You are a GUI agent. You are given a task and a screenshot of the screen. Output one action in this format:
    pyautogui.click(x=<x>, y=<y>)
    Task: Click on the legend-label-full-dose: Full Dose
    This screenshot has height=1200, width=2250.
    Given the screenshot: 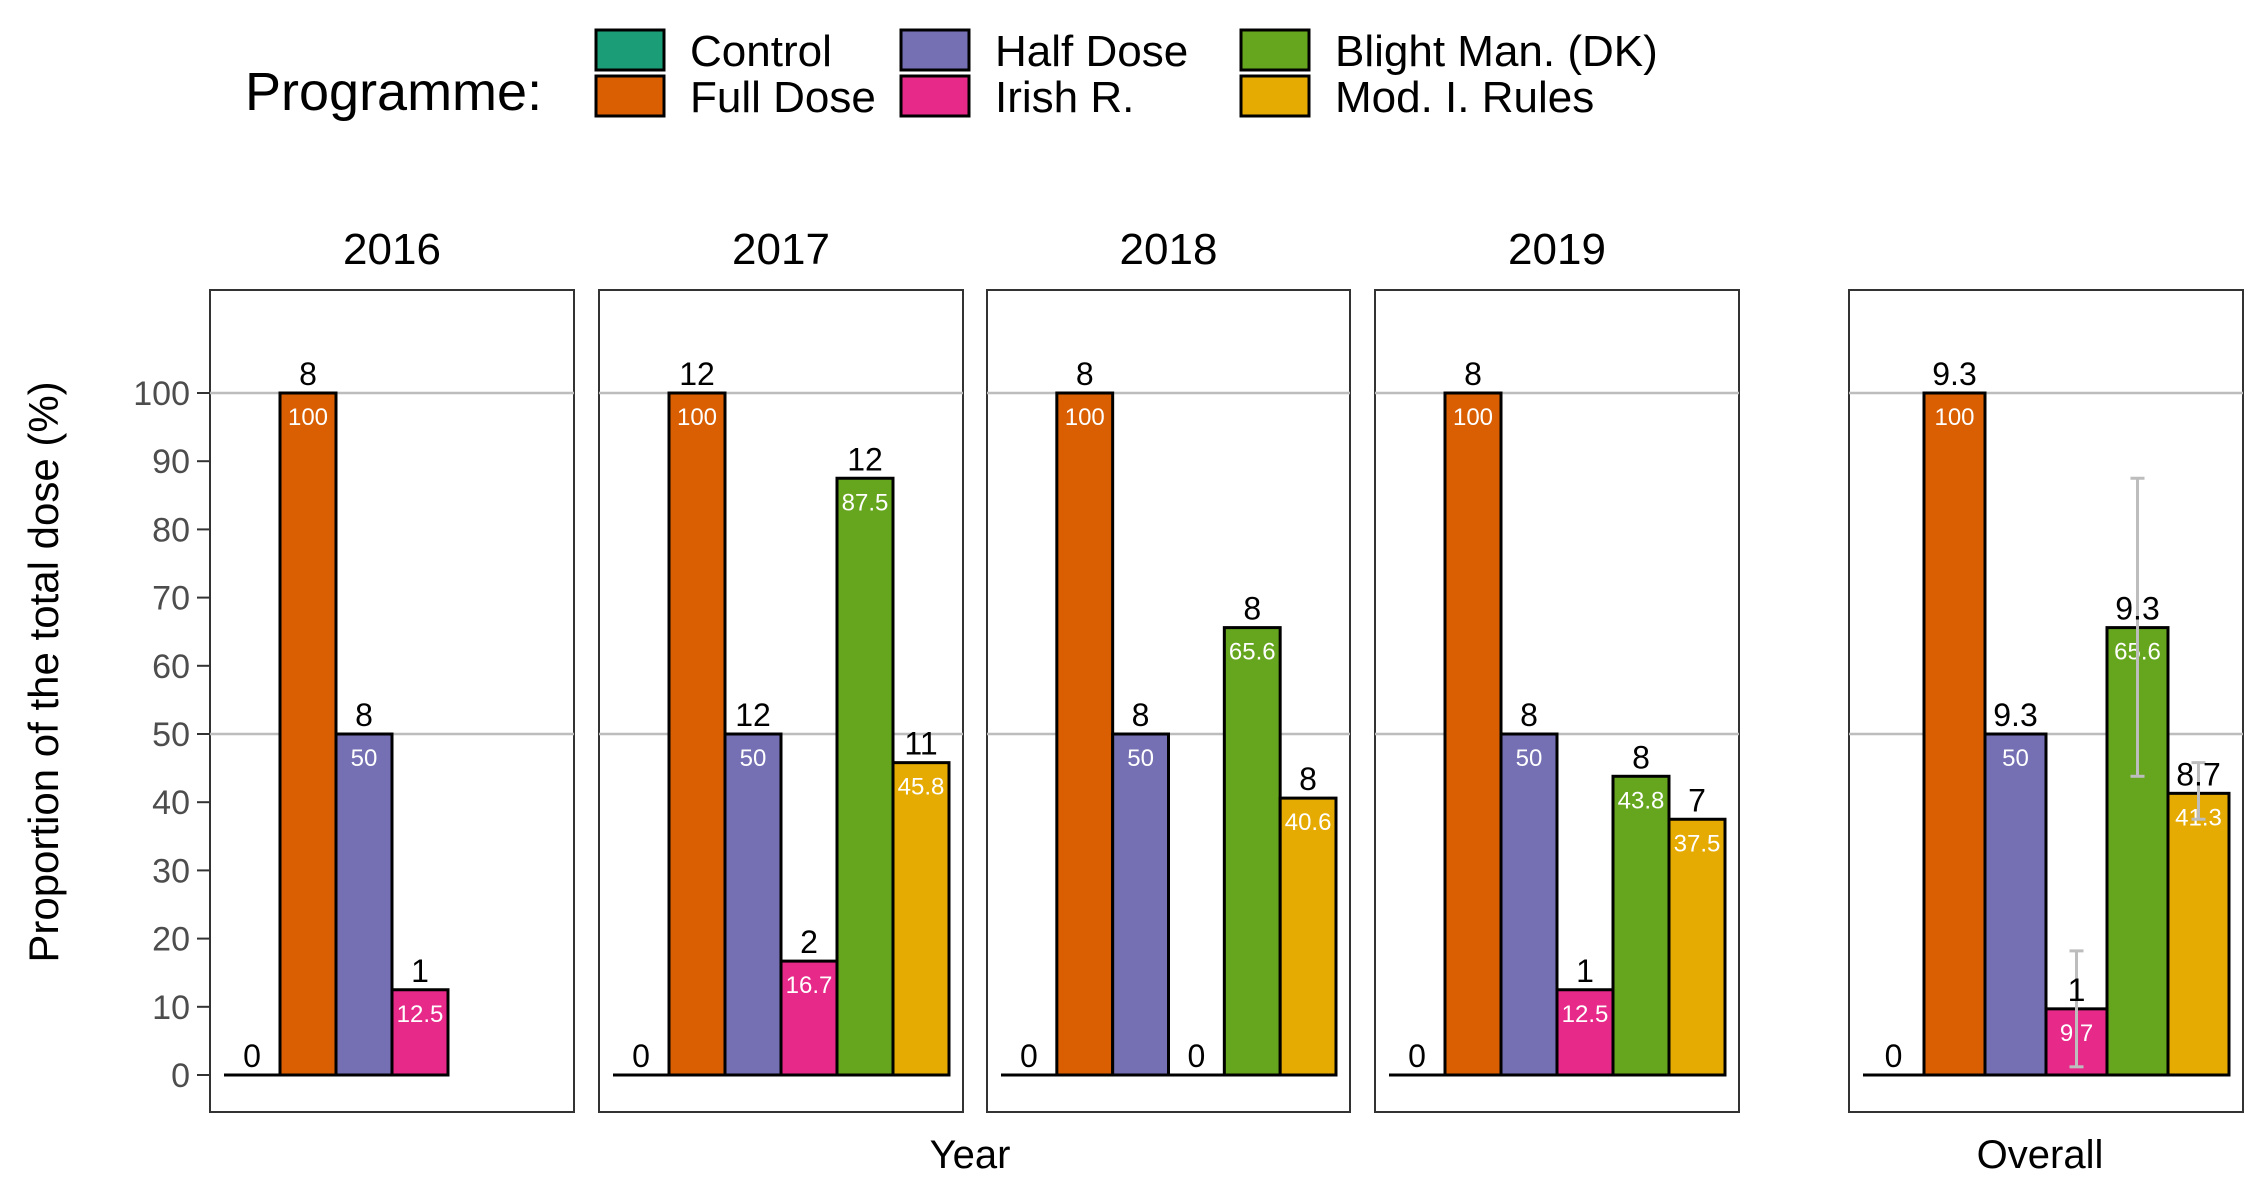 What is the action you would take?
    pyautogui.click(x=783, y=97)
    